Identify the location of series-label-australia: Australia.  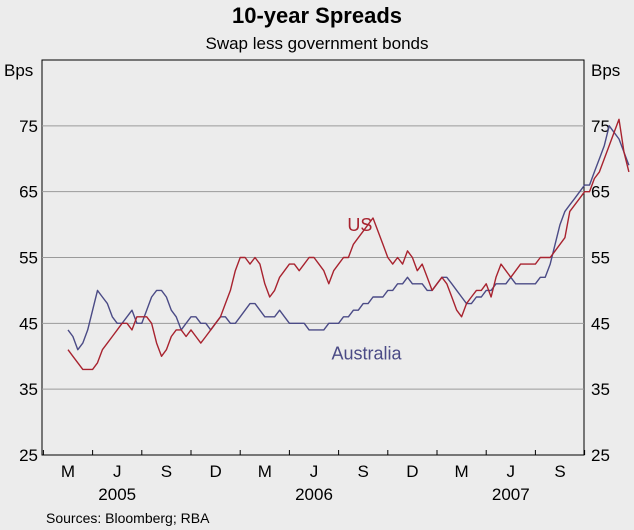
(366, 354).